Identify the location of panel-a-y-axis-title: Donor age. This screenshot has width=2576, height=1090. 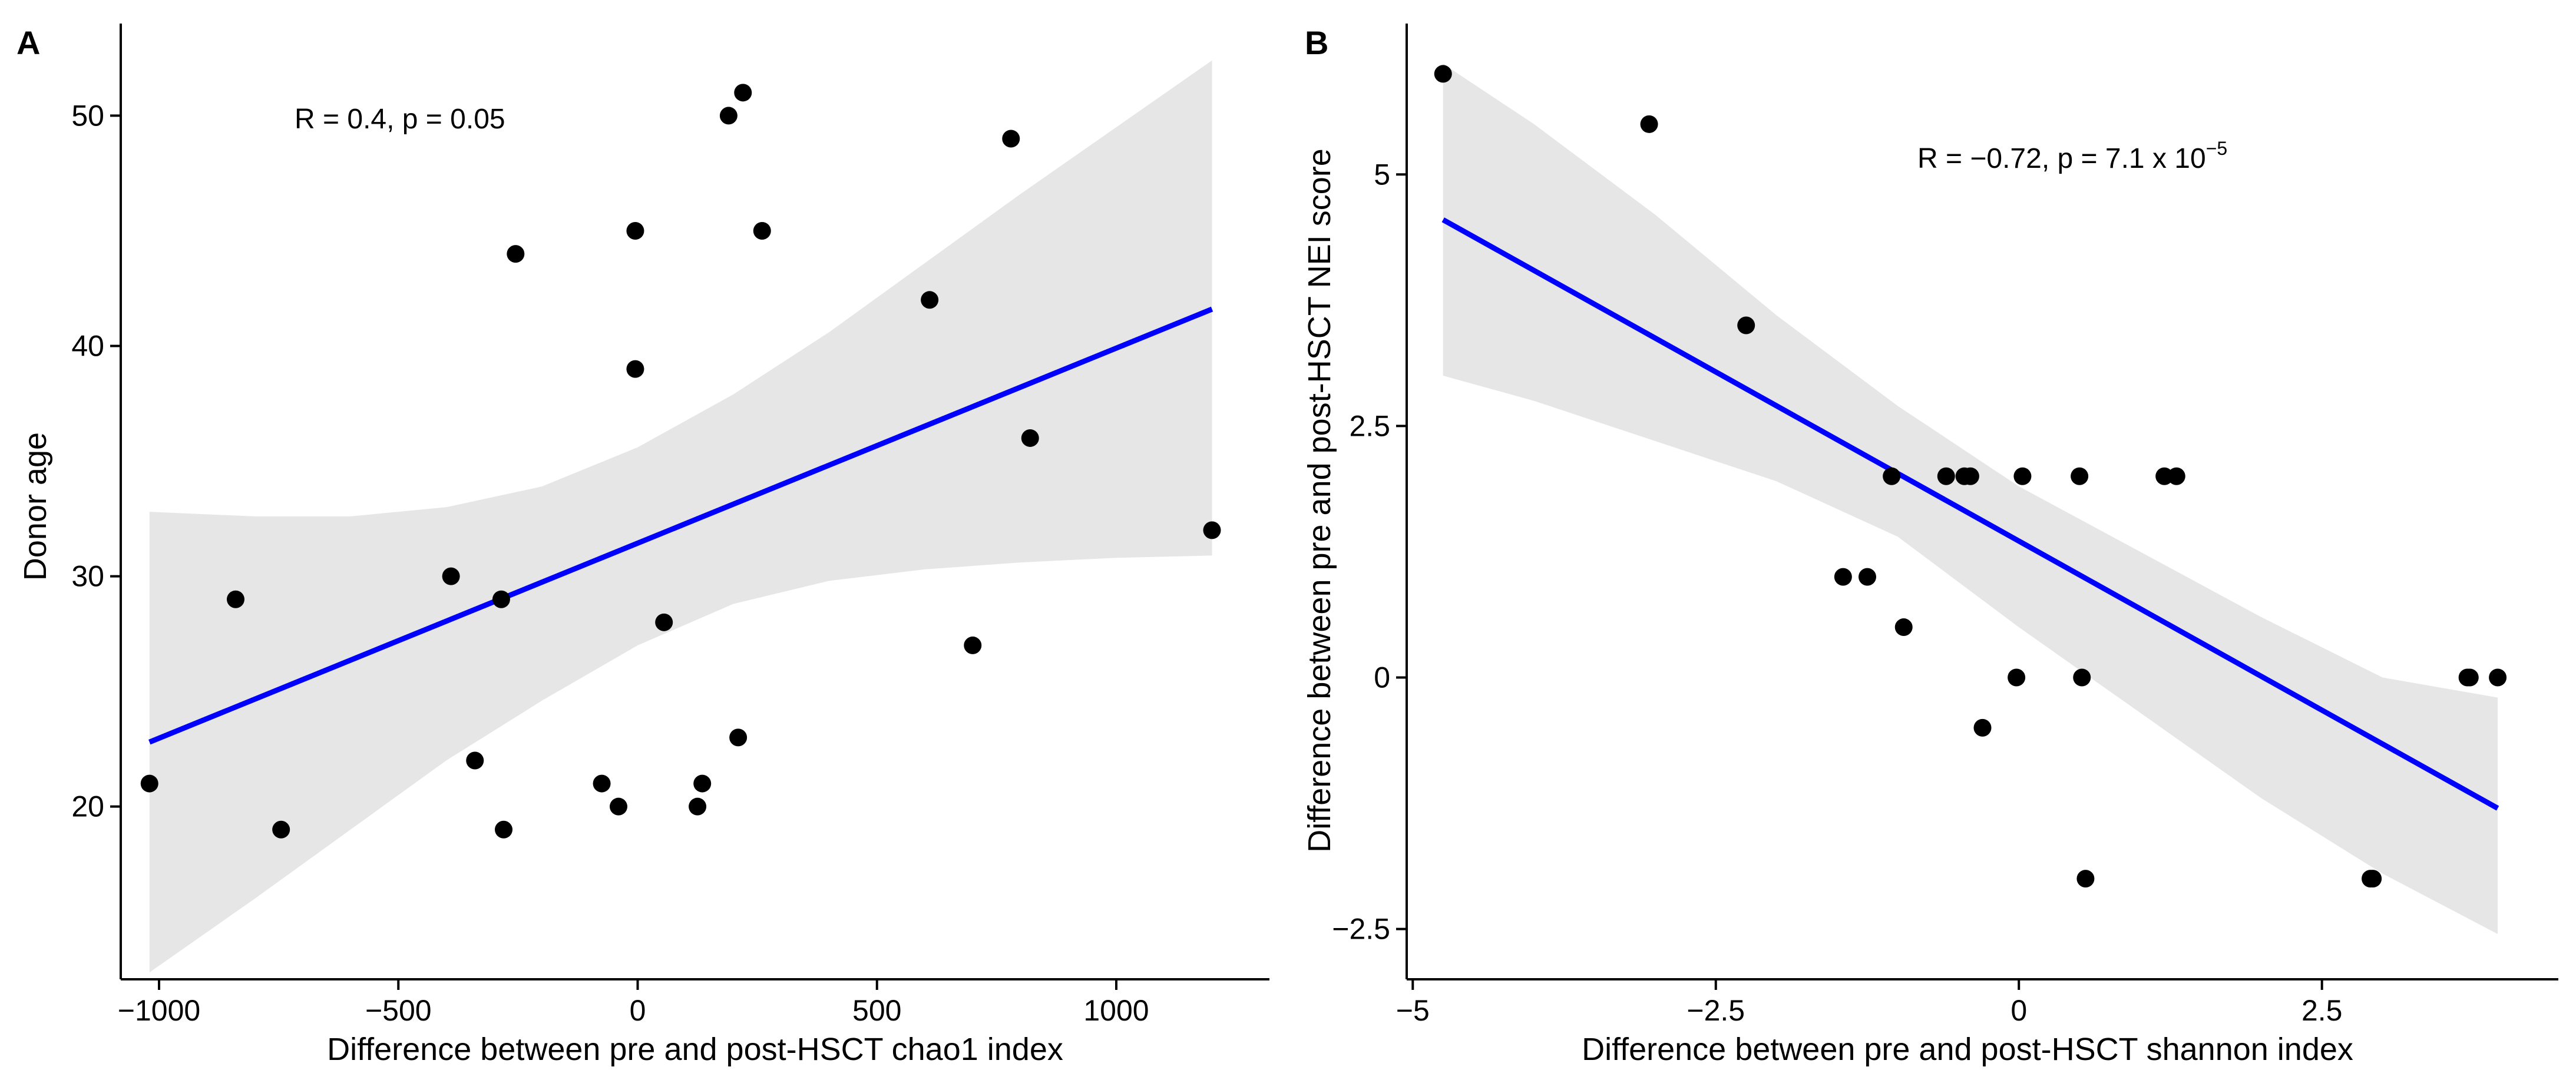
(35, 506).